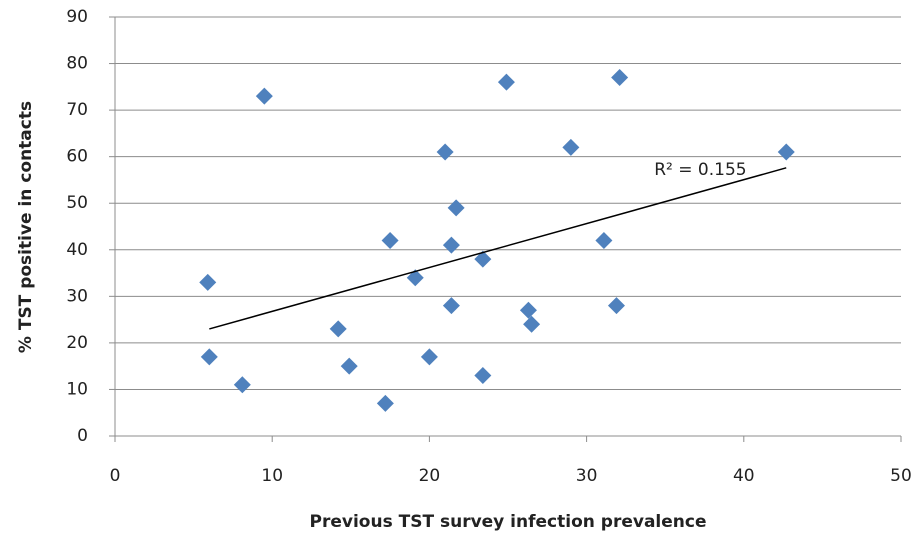 The height and width of the screenshot is (539, 919). What do you see at coordinates (587, 476) in the screenshot?
I see `x-tick-label: 30` at bounding box center [587, 476].